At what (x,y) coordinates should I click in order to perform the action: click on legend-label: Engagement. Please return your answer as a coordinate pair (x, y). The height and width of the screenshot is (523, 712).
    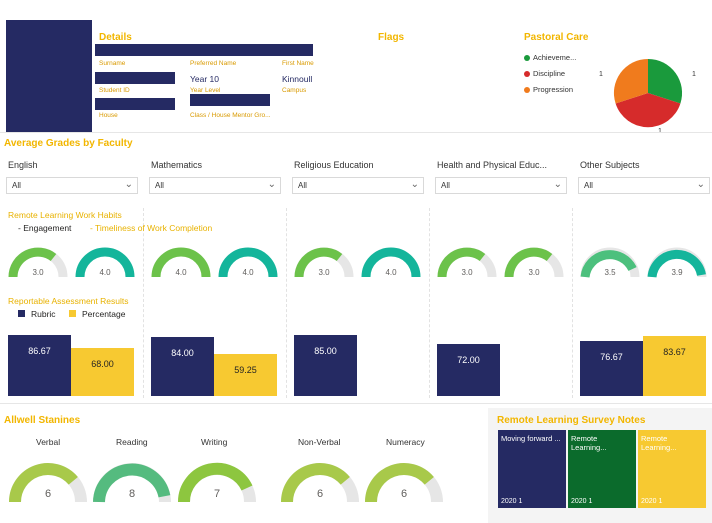
    Looking at the image, I should click on (47, 228).